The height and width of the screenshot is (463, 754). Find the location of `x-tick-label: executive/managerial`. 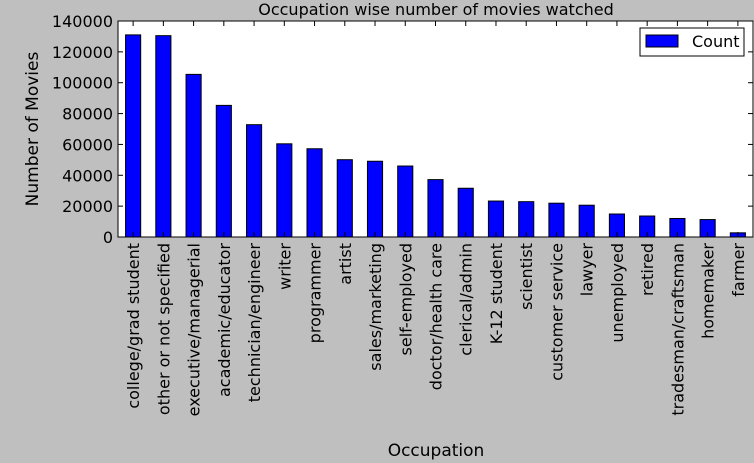

x-tick-label: executive/managerial is located at coordinates (194, 329).